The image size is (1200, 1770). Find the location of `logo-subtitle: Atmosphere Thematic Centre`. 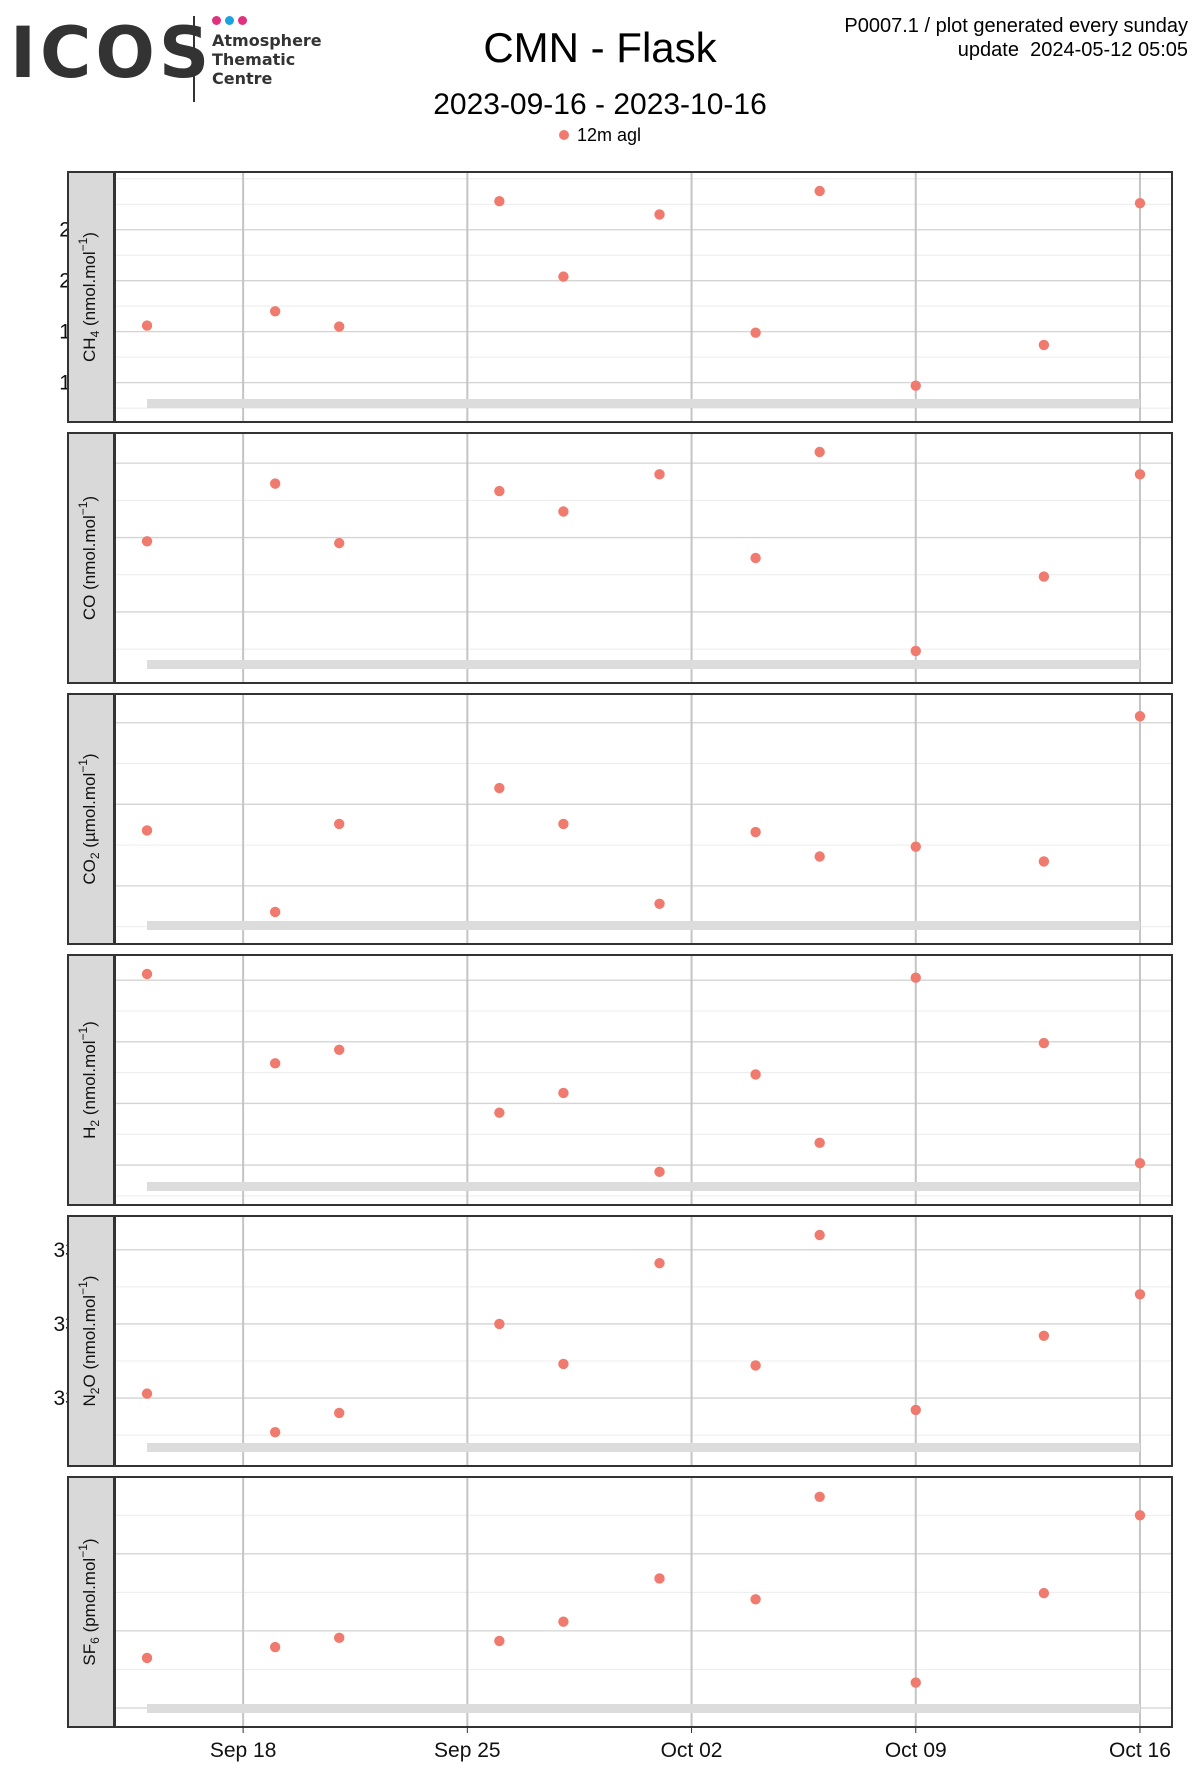

logo-subtitle: Atmosphere Thematic Centre is located at coordinates (282, 59).